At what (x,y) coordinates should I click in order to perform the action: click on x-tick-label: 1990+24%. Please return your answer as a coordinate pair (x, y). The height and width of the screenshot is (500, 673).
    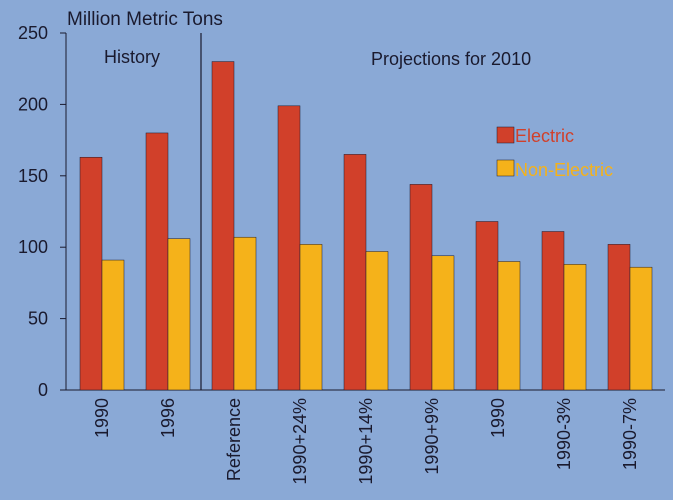
    Looking at the image, I should click on (300, 441).